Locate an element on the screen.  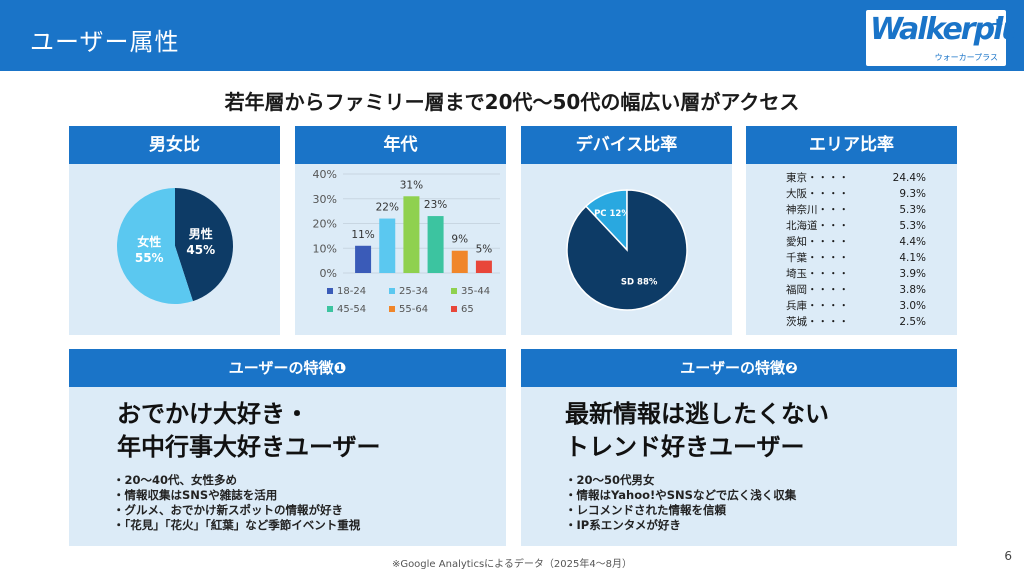
area-name: 埼玉・・・・ is located at coordinates (817, 274).